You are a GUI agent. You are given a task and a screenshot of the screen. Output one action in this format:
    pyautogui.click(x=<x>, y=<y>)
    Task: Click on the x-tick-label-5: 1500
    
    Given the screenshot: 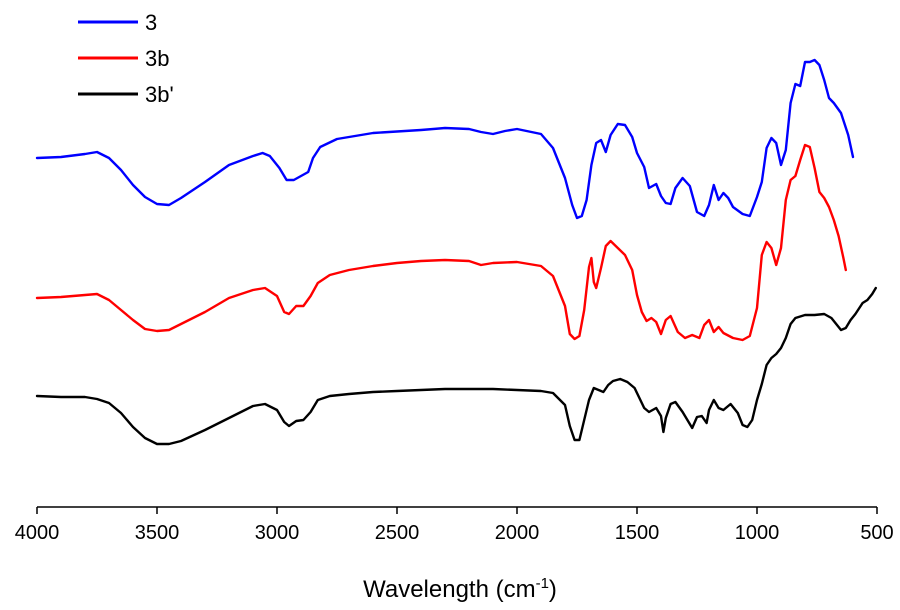 What is the action you would take?
    pyautogui.click(x=637, y=533)
    